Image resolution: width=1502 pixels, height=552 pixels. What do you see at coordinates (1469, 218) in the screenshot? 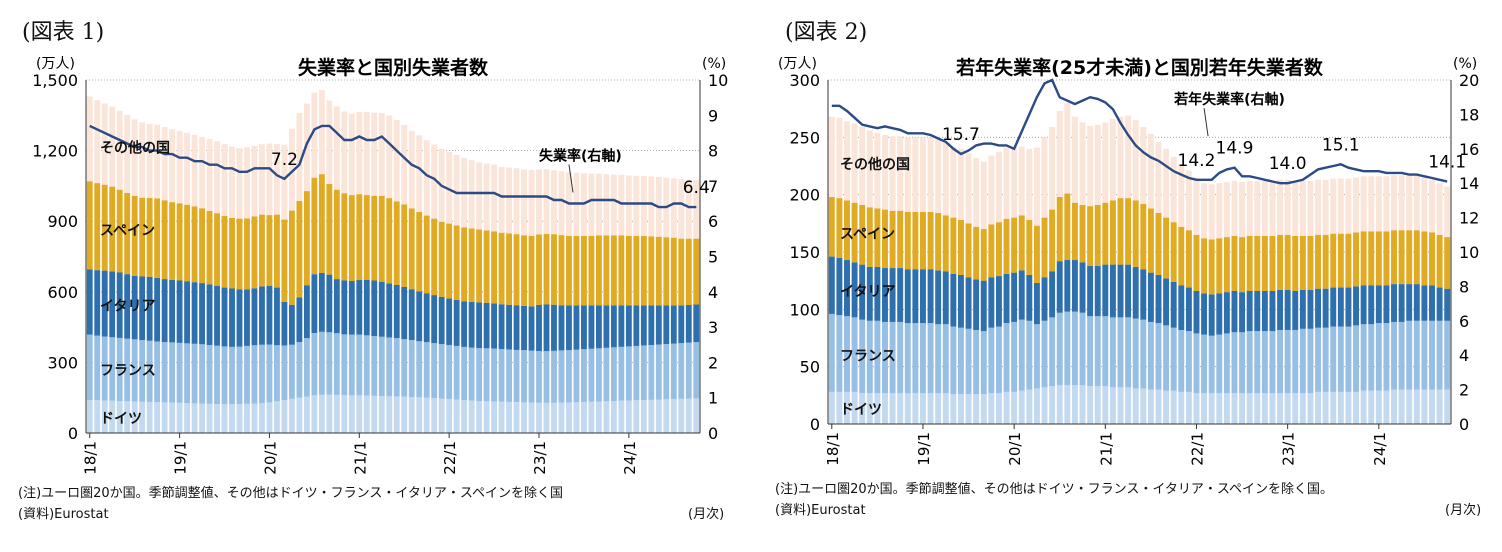
I see `right-axis-tick-label: 12` at bounding box center [1469, 218].